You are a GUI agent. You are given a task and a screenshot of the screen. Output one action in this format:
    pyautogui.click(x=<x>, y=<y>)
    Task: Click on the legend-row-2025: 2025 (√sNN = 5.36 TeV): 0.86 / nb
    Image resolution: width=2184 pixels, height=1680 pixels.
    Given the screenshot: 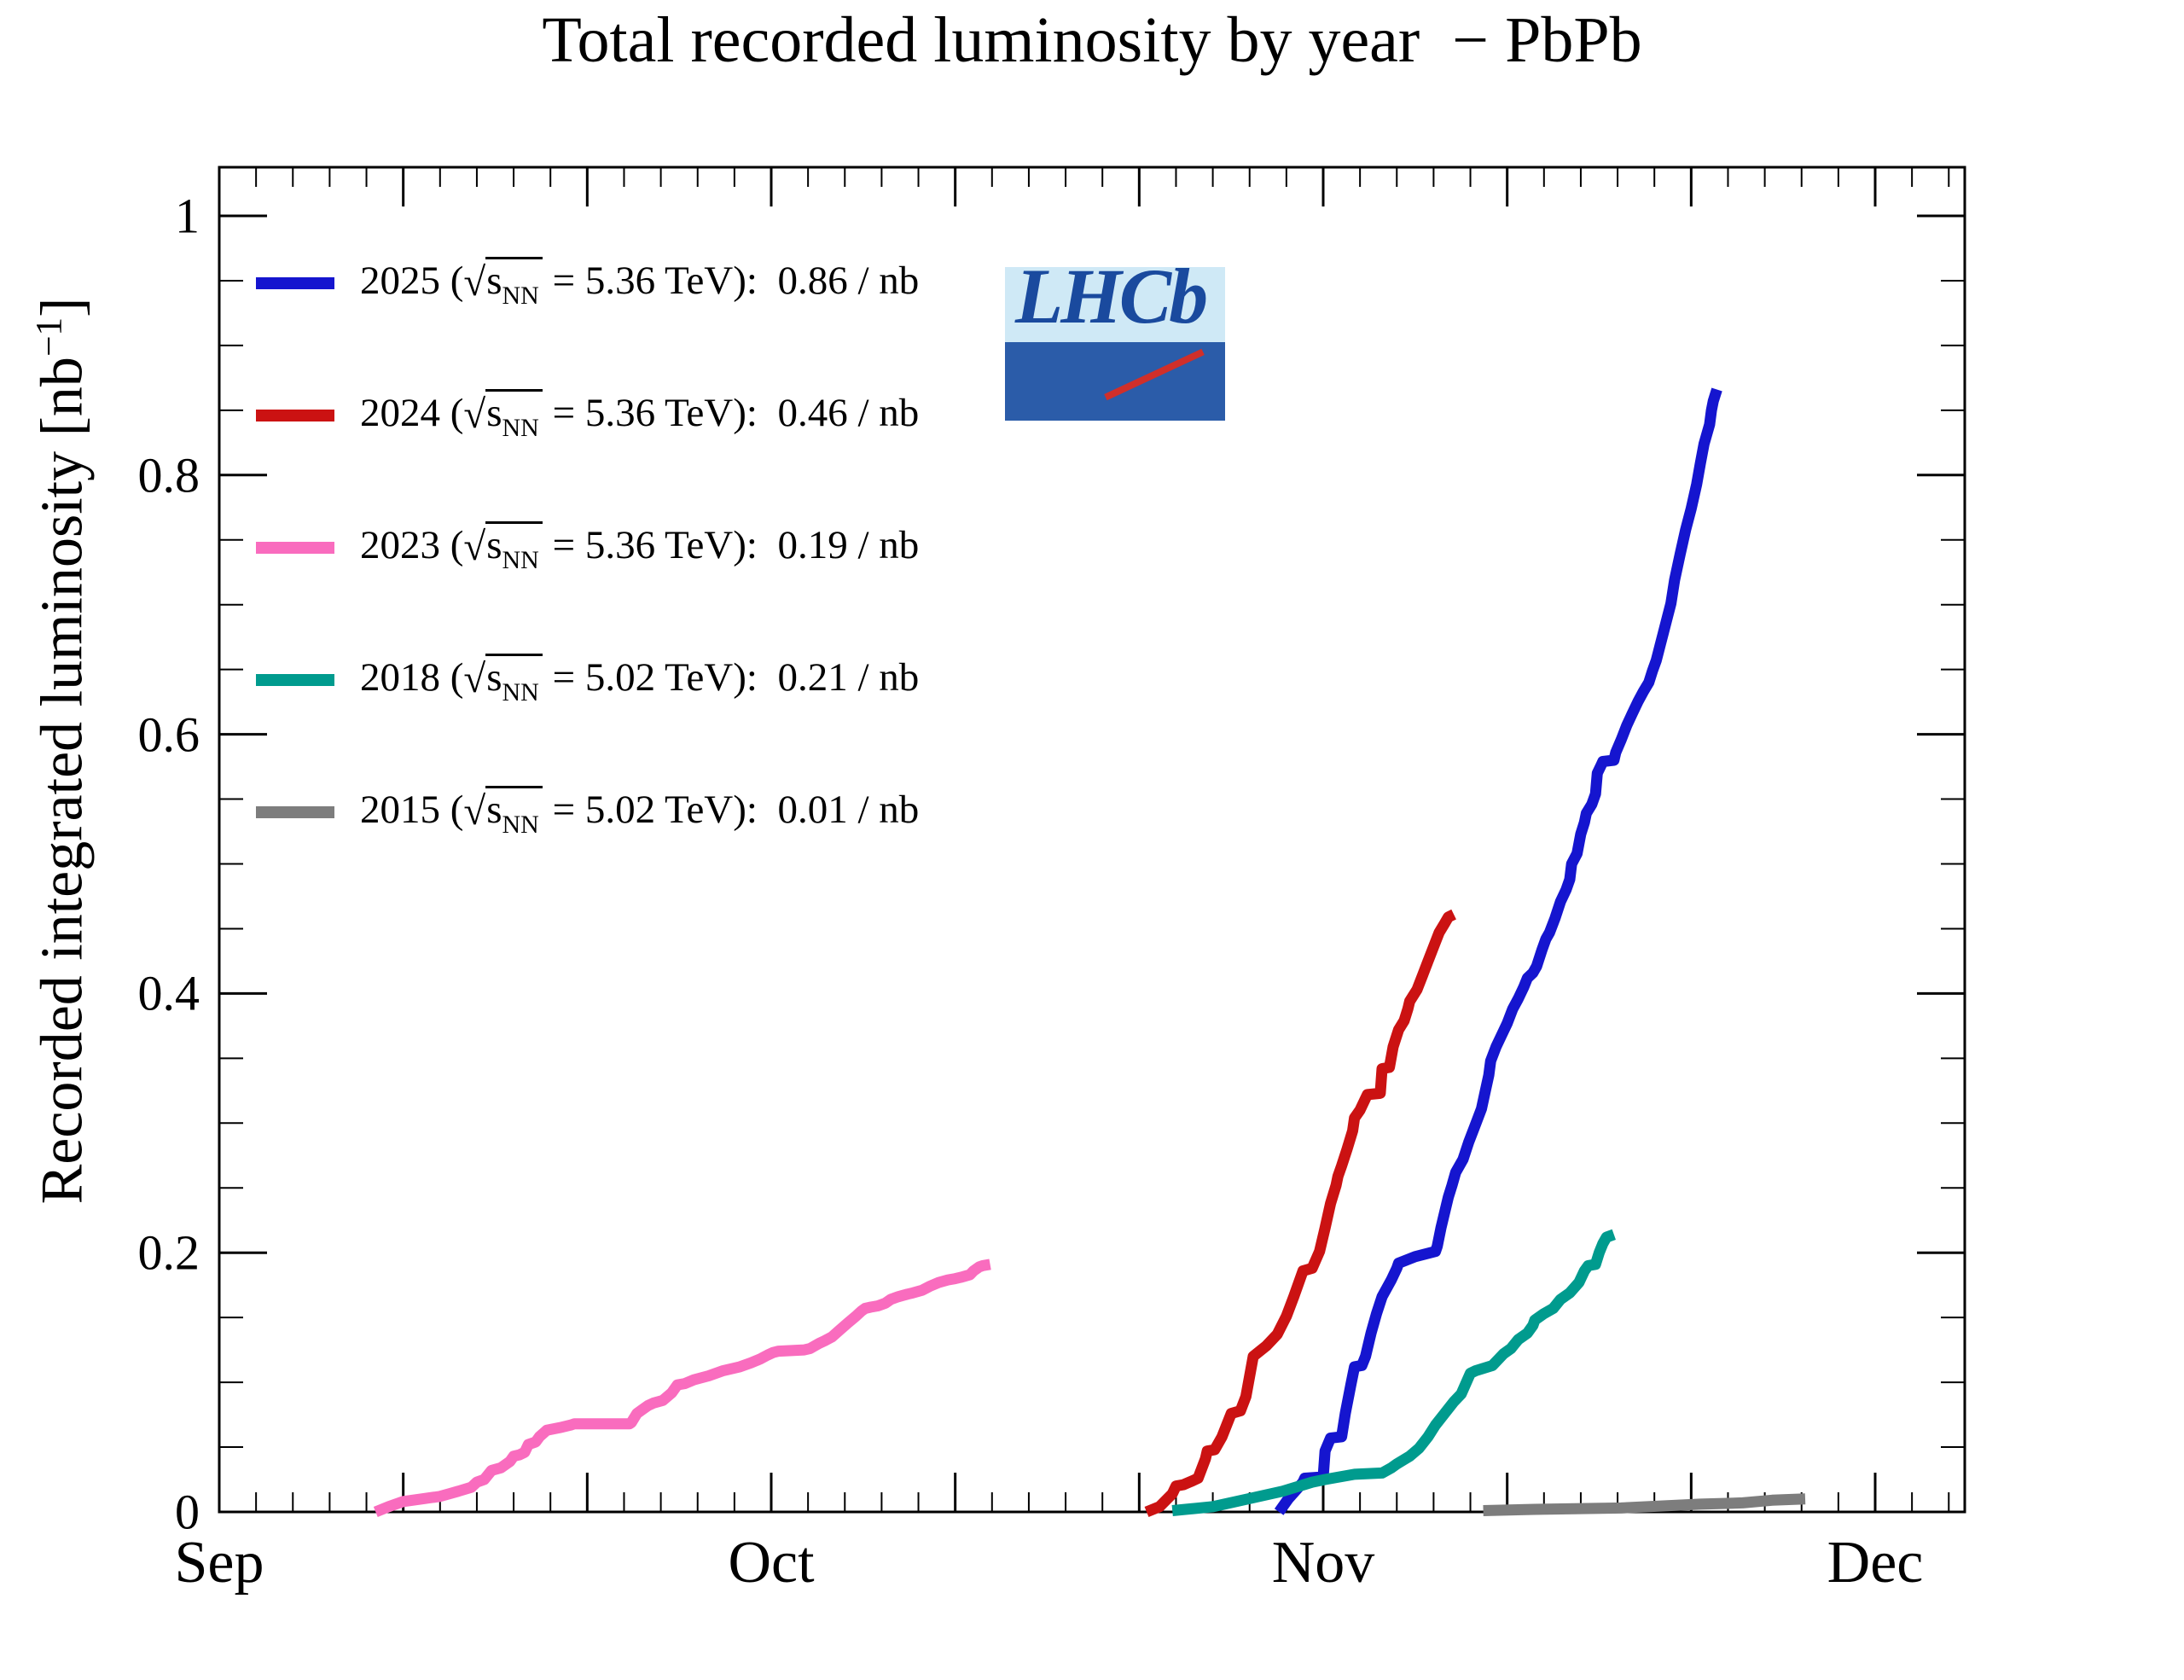 What is the action you would take?
    pyautogui.click(x=588, y=283)
    